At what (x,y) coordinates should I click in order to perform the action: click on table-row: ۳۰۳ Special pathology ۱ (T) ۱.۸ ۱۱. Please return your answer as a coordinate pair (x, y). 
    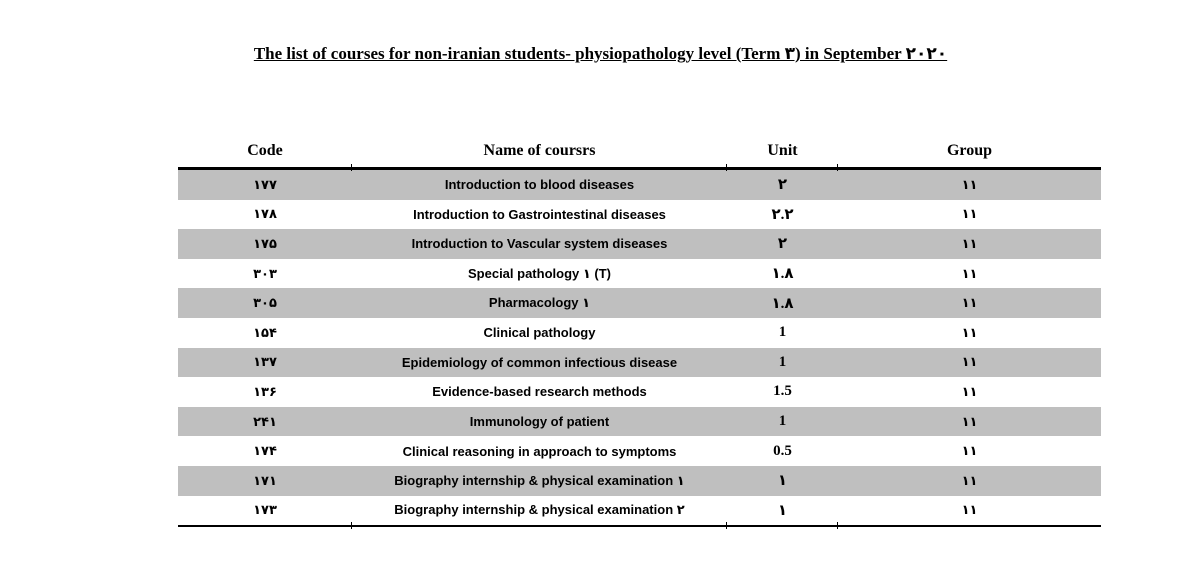
    Looking at the image, I should click on (639, 274).